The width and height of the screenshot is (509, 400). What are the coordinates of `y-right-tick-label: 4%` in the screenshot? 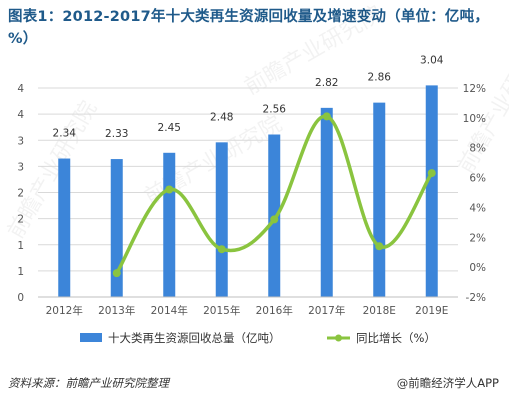 It's located at (477, 208).